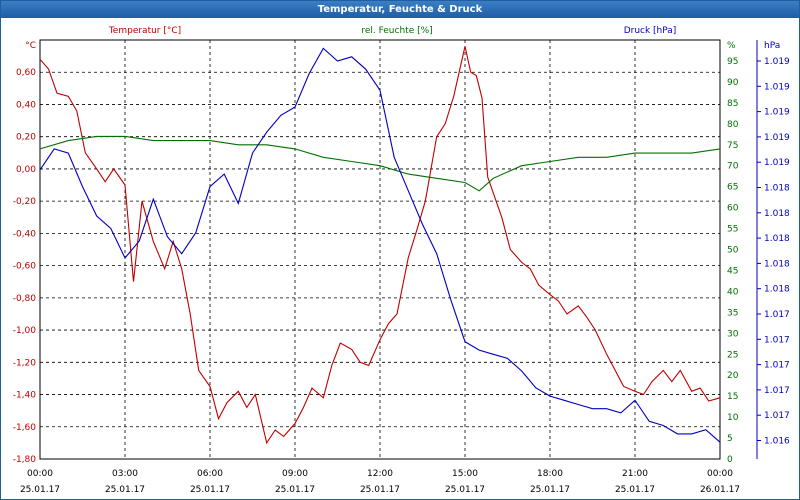  I want to click on temperature-tick-label: -0,80, so click(25, 299).